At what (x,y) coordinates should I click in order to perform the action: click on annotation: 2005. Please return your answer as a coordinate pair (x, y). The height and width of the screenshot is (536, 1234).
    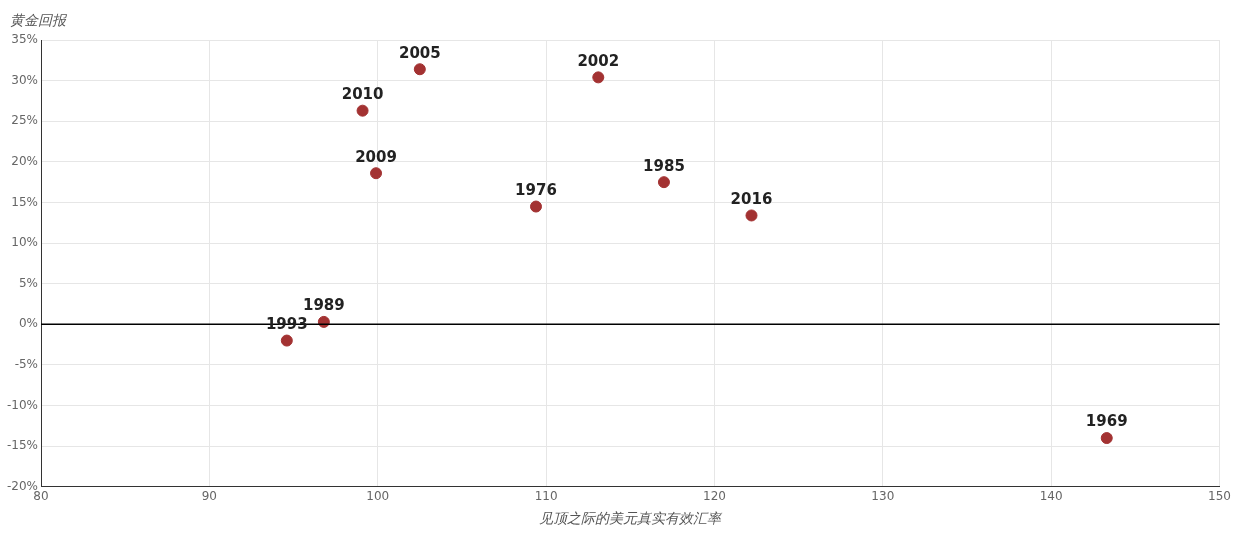
    Looking at the image, I should click on (419, 52).